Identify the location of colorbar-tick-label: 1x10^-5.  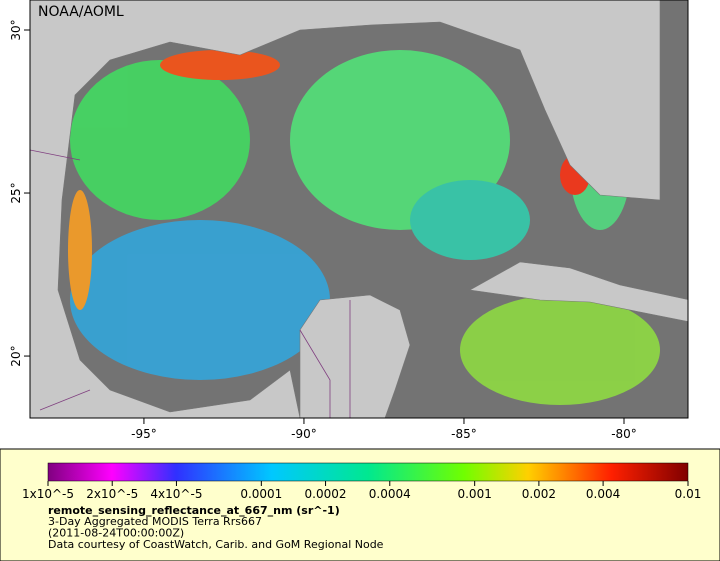
(48, 494).